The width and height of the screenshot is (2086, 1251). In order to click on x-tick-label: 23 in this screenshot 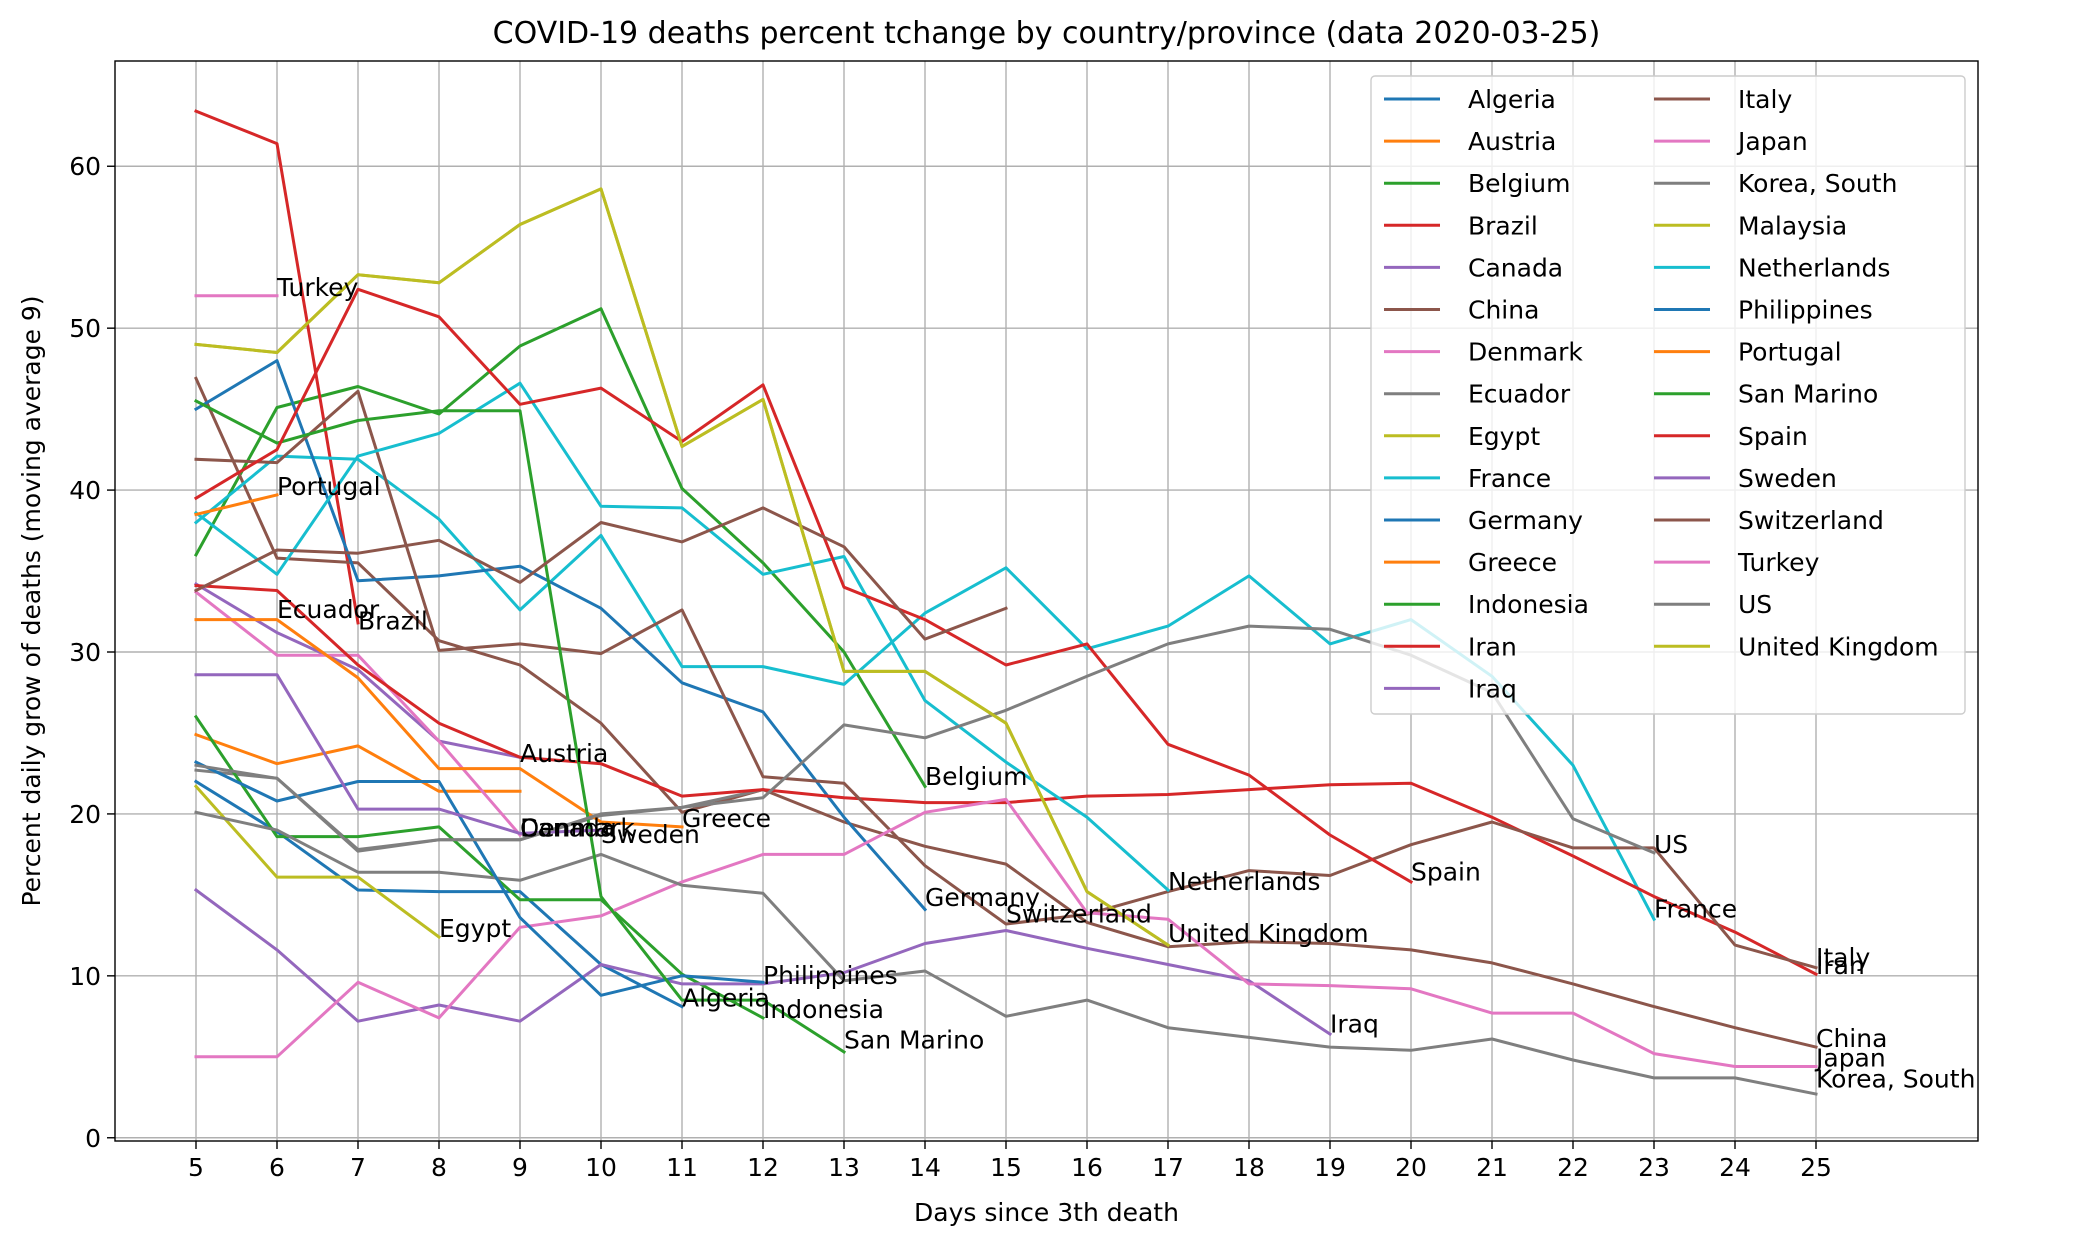, I will do `click(1654, 1167)`.